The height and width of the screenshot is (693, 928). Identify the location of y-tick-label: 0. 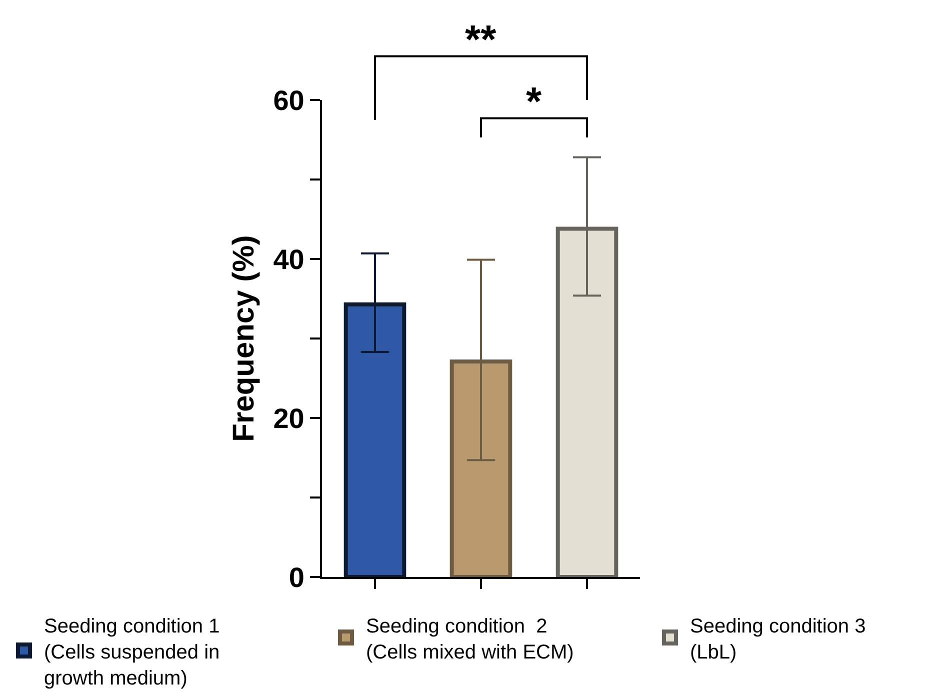
(296, 577).